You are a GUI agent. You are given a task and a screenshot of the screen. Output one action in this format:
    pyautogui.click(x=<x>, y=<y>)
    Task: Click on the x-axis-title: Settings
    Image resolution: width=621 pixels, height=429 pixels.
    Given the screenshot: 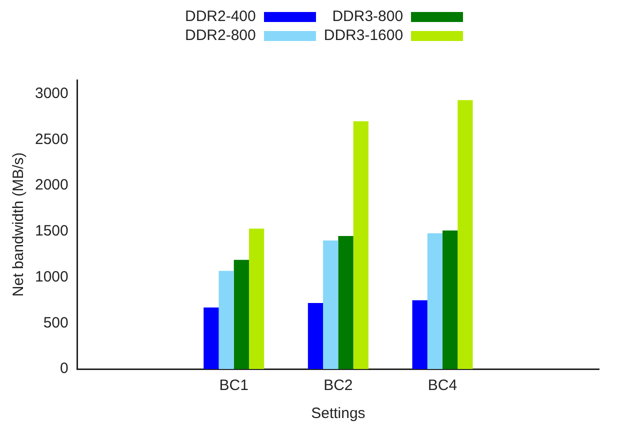 What is the action you would take?
    pyautogui.click(x=338, y=413)
    